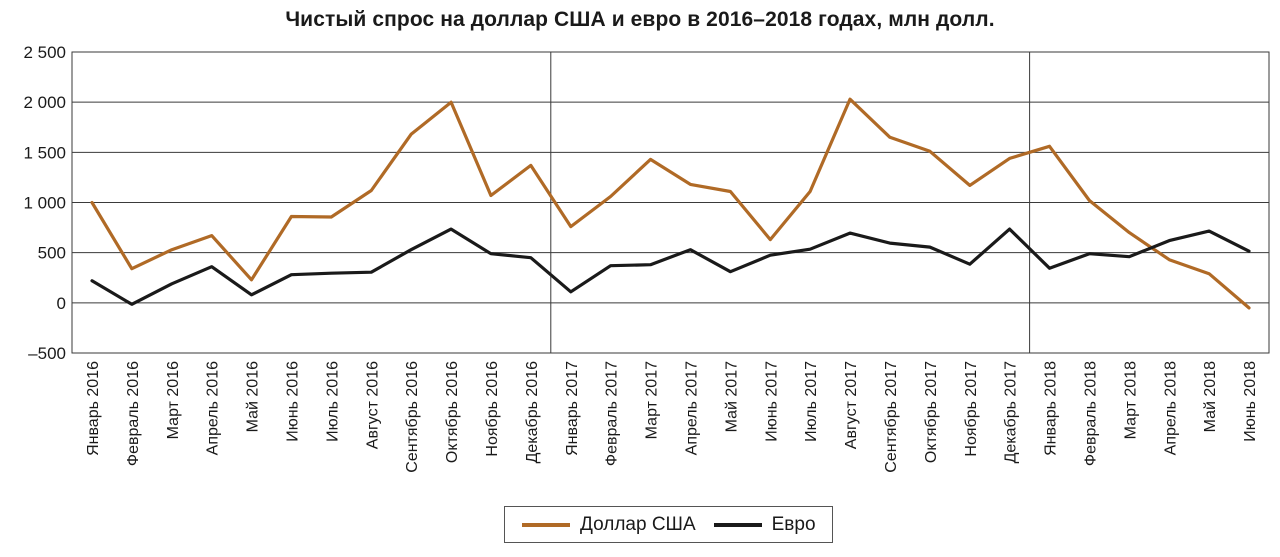 The image size is (1280, 557). I want to click on x-tick-label: Июль 2016, so click(332, 401).